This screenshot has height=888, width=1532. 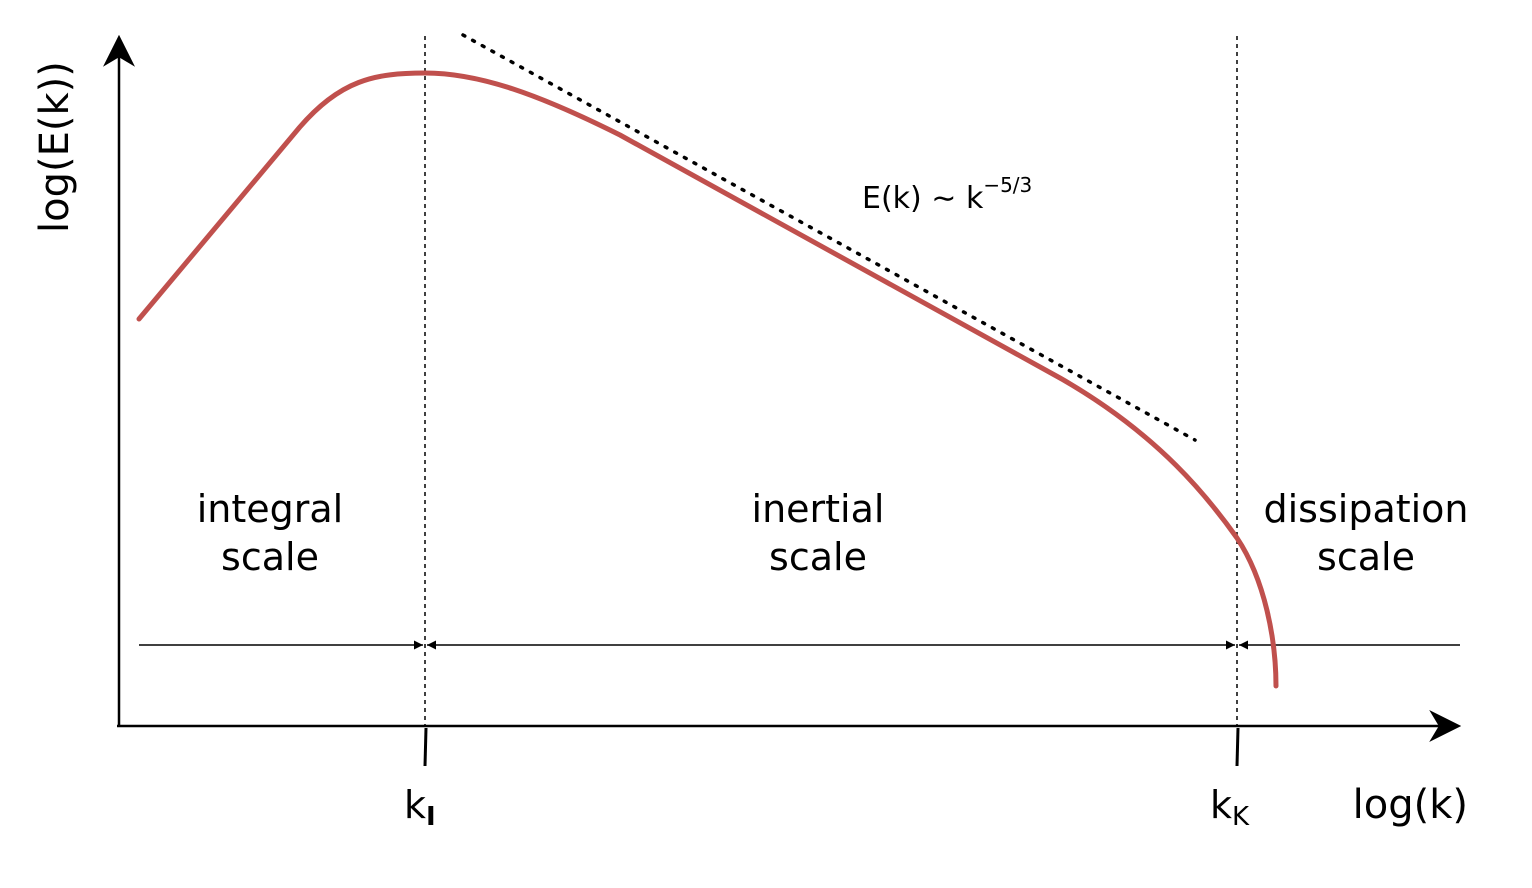 What do you see at coordinates (425, 747) in the screenshot?
I see `ki-tick` at bounding box center [425, 747].